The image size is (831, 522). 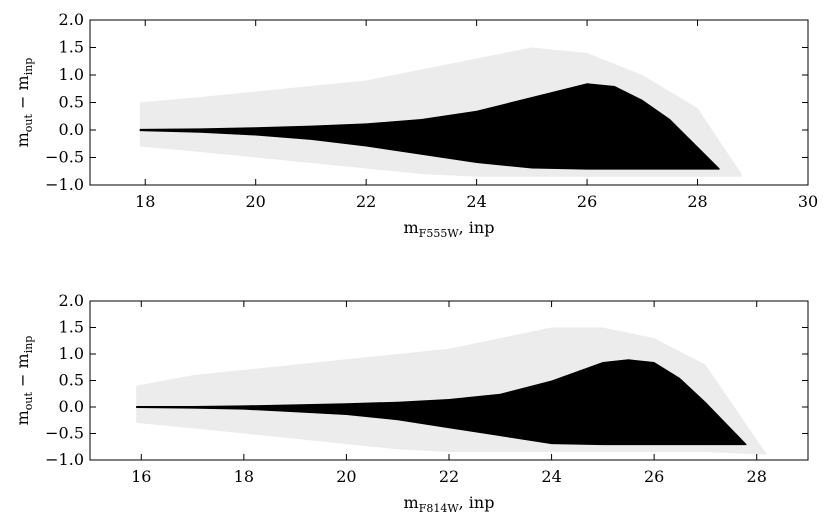 What do you see at coordinates (141, 476) in the screenshot?
I see `x-tick-label: 16` at bounding box center [141, 476].